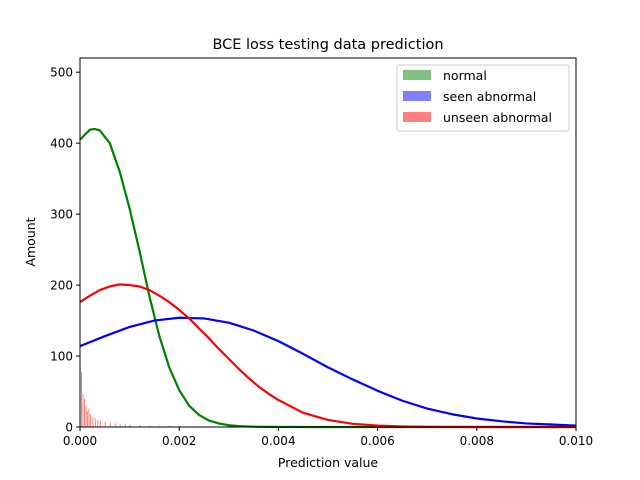  I want to click on y-tick-label: 300, so click(61, 215).